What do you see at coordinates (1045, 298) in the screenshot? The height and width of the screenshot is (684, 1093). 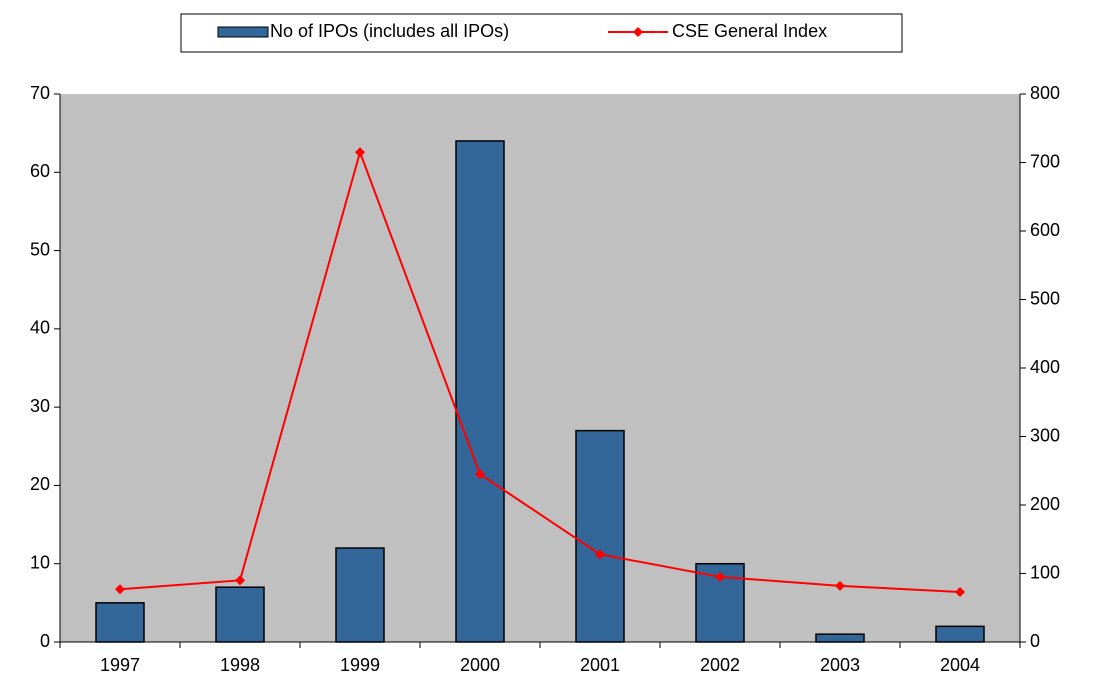 I see `y2-tick-label: 500` at bounding box center [1045, 298].